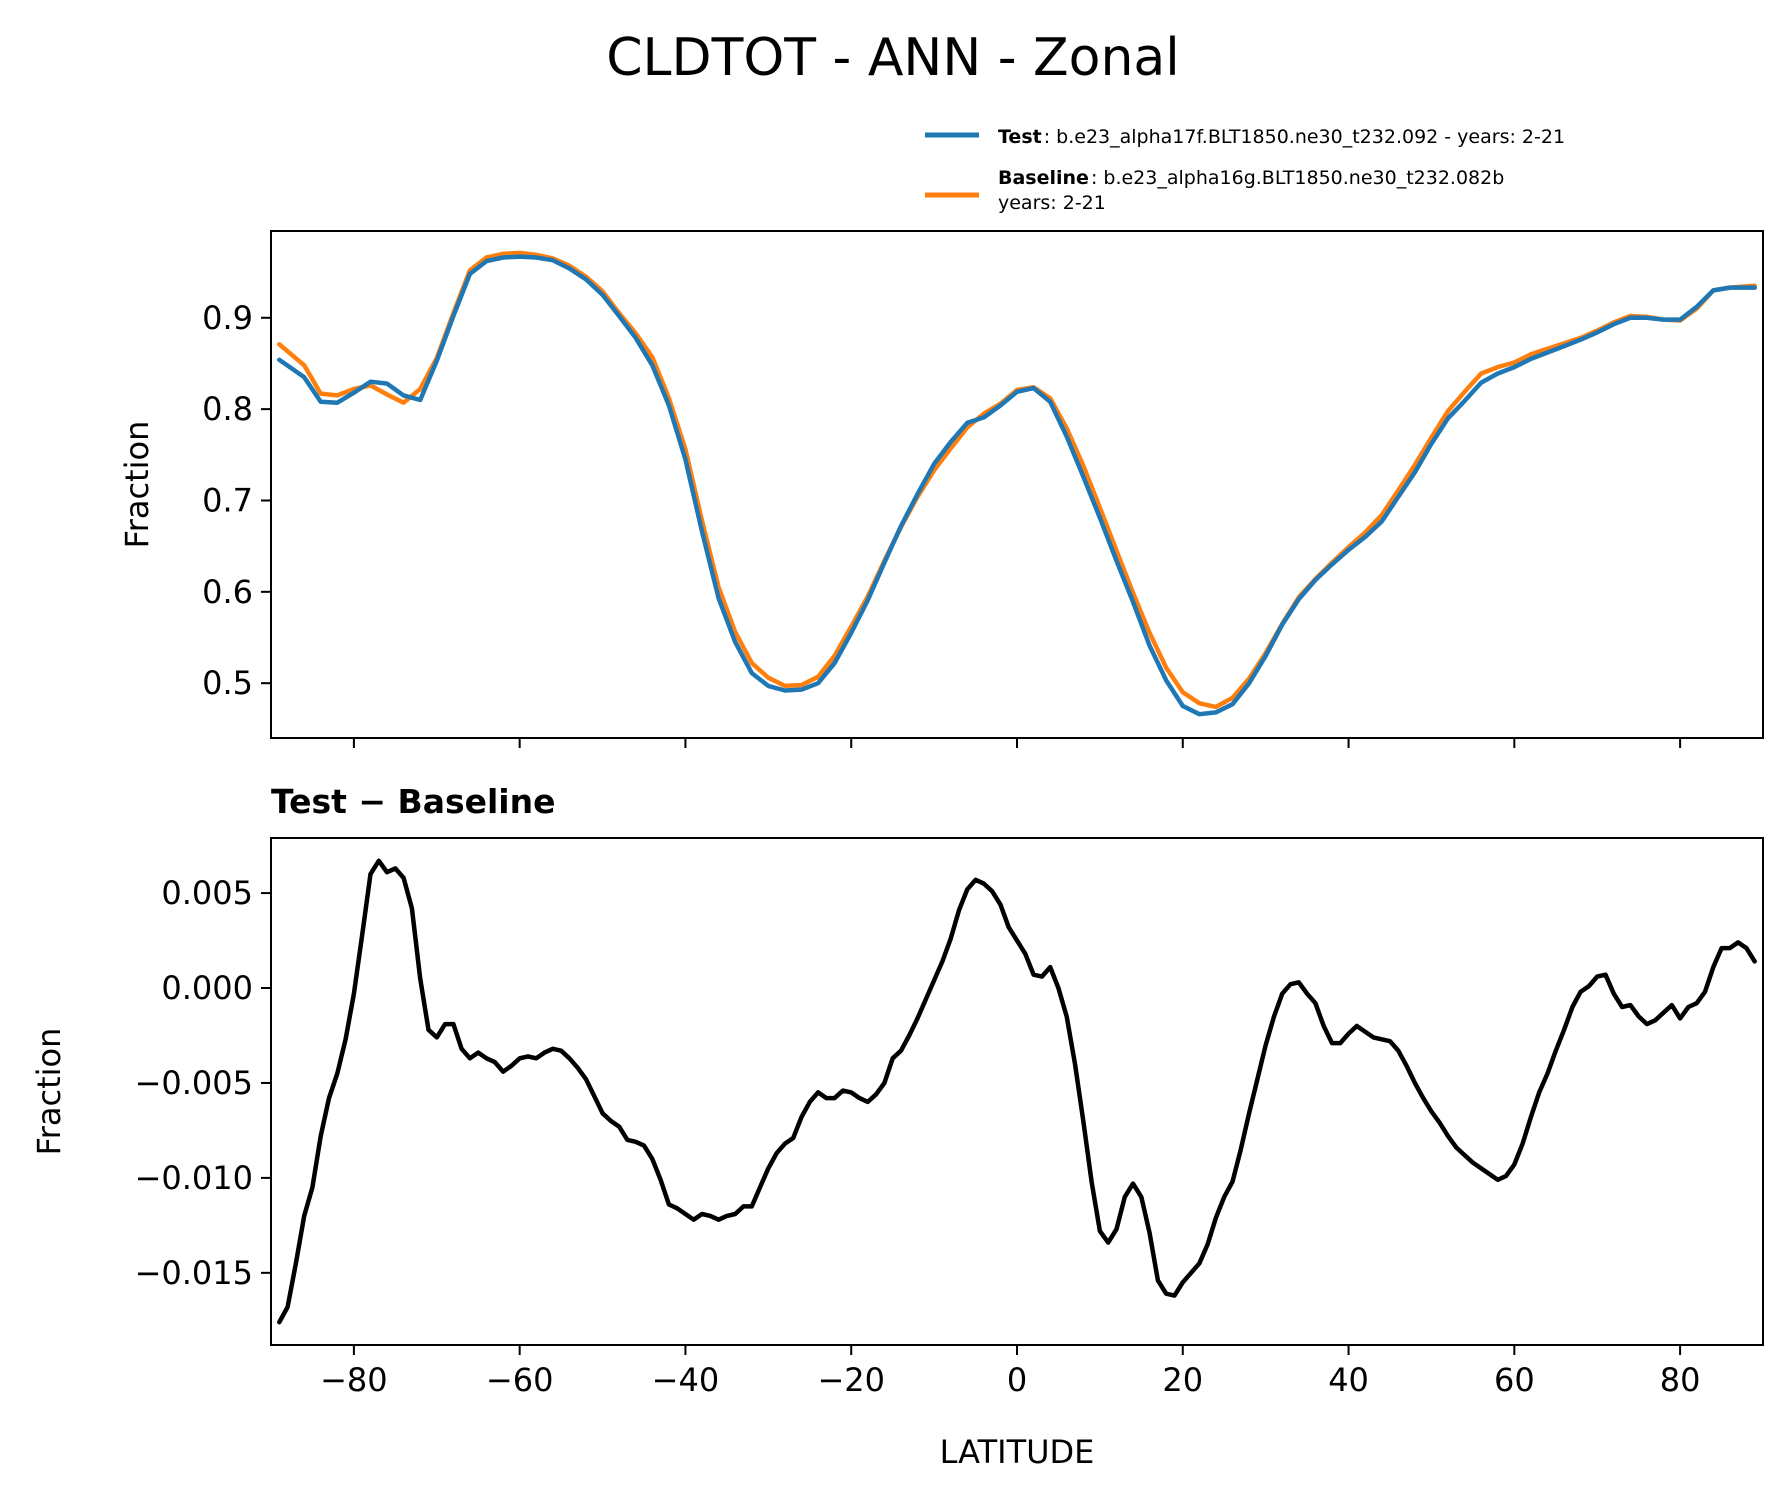  I want to click on x-tick-label: −20, so click(851, 1380).